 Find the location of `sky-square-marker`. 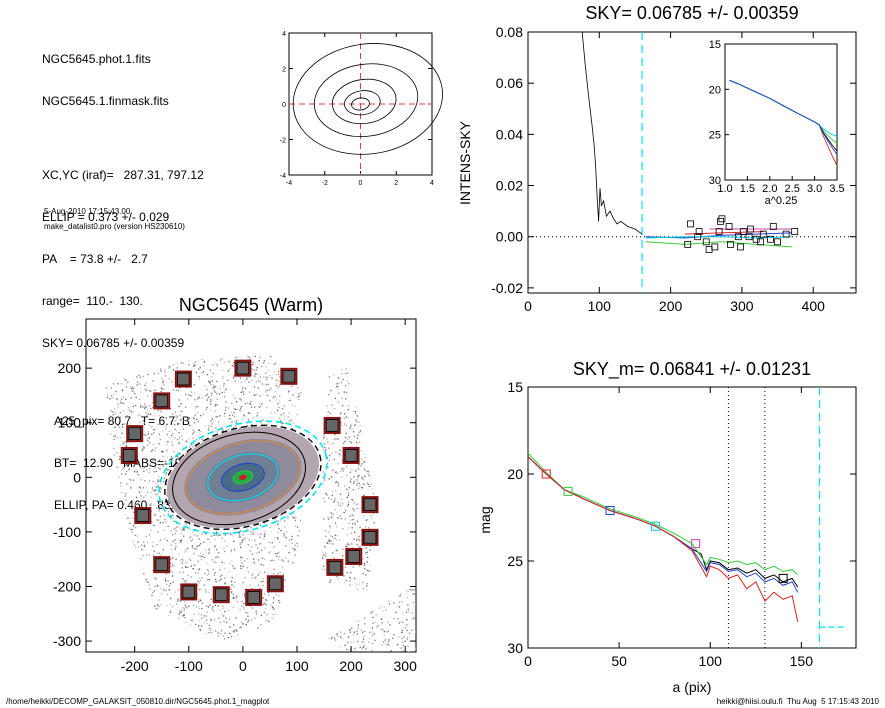

sky-square-marker is located at coordinates (722, 219).